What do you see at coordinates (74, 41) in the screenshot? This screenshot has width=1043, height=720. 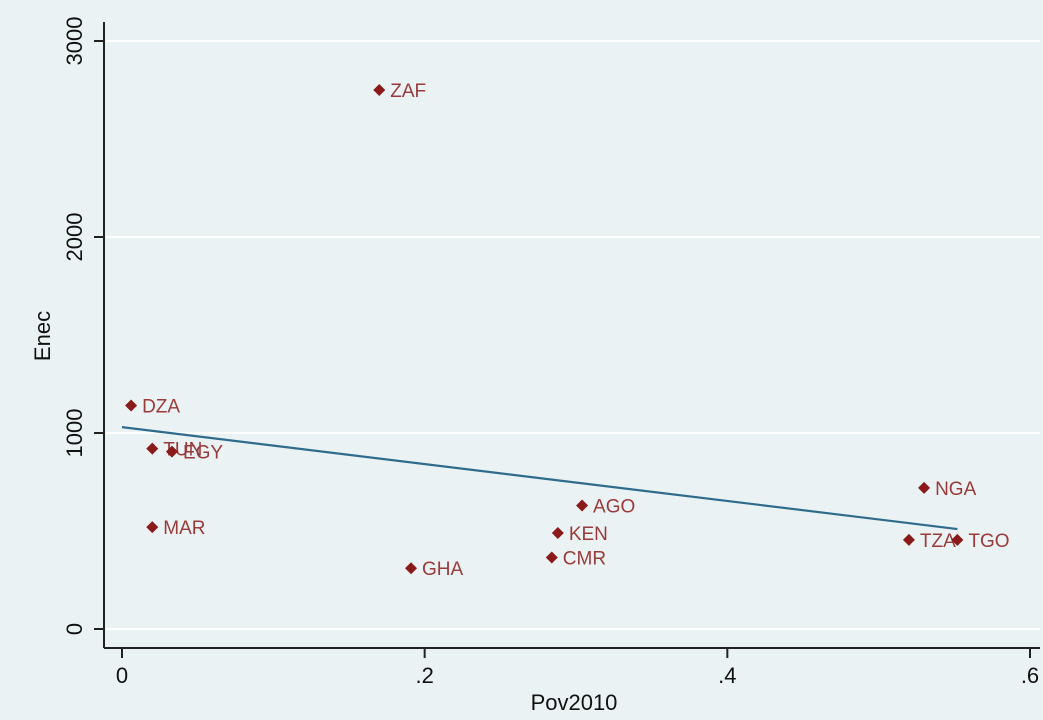 I see `y-tick-label: 3000` at bounding box center [74, 41].